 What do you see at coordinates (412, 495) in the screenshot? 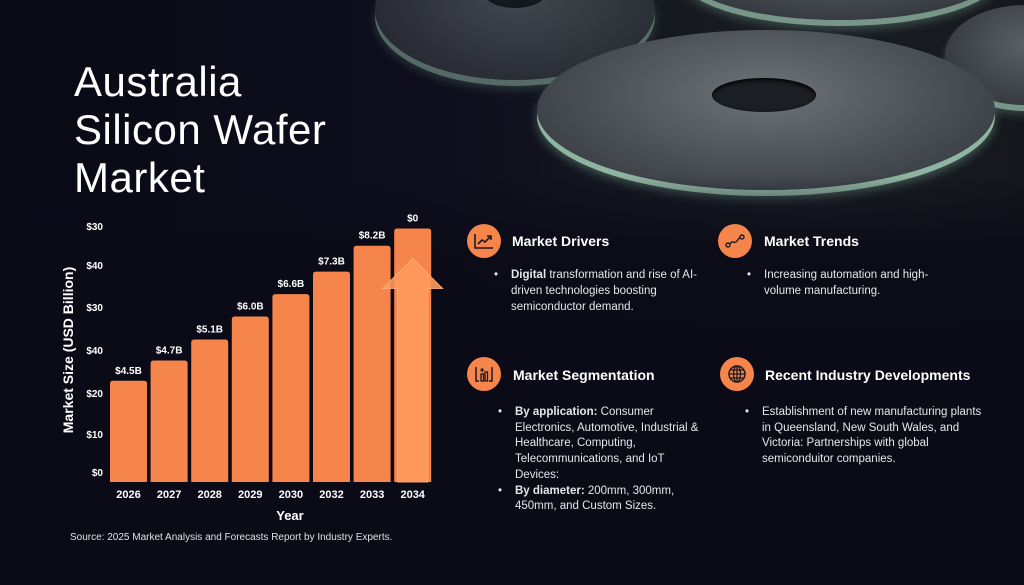
I see `x-tick-label: 2034` at bounding box center [412, 495].